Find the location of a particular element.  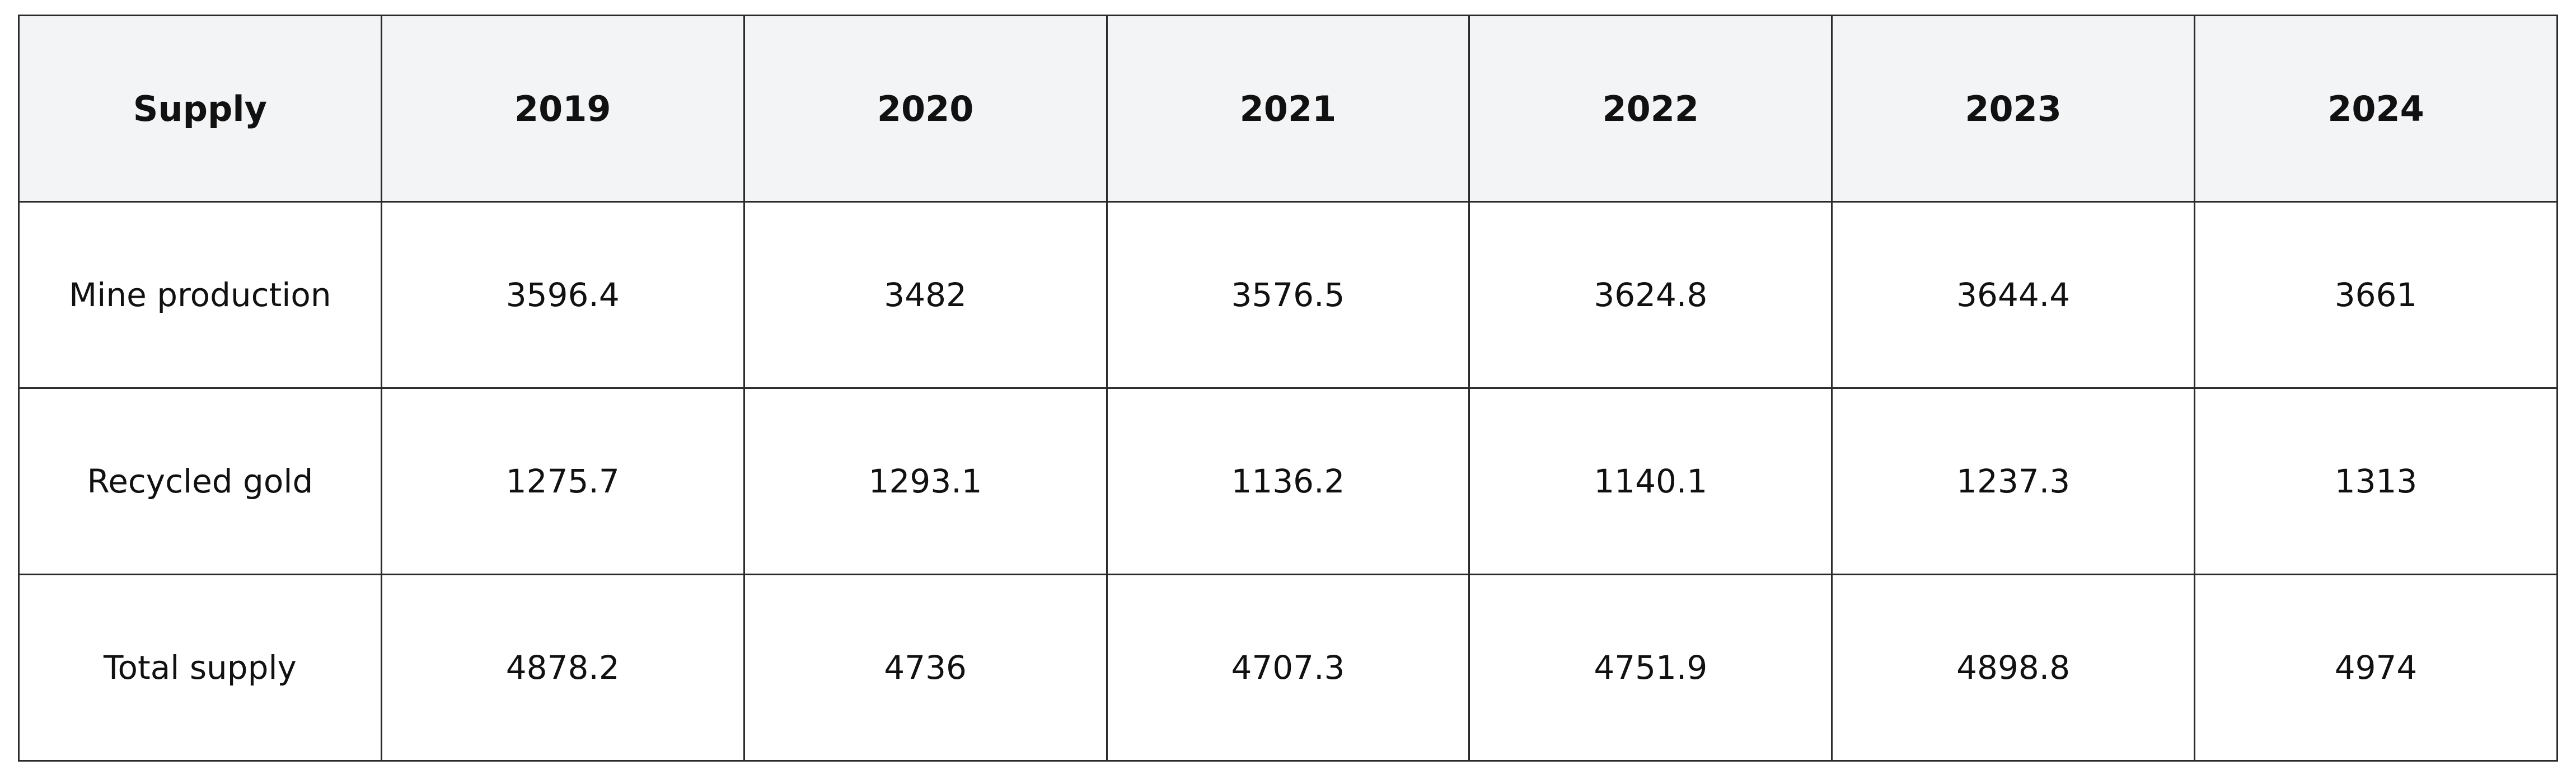

row-label: Recycled gold is located at coordinates (200, 481).